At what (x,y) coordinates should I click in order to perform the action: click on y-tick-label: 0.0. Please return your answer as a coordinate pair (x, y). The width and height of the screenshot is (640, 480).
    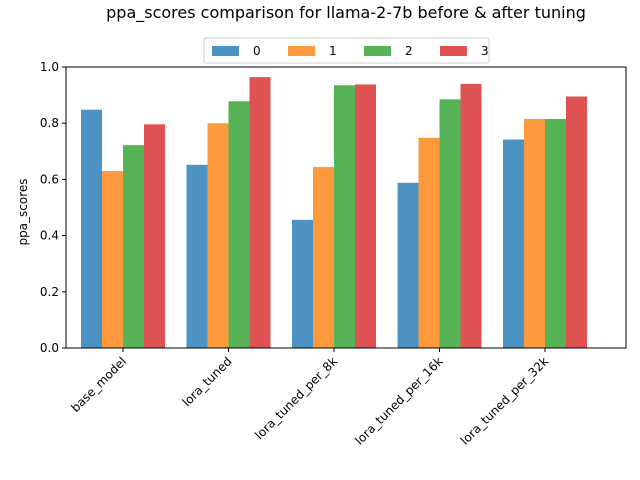
    Looking at the image, I should click on (49, 348).